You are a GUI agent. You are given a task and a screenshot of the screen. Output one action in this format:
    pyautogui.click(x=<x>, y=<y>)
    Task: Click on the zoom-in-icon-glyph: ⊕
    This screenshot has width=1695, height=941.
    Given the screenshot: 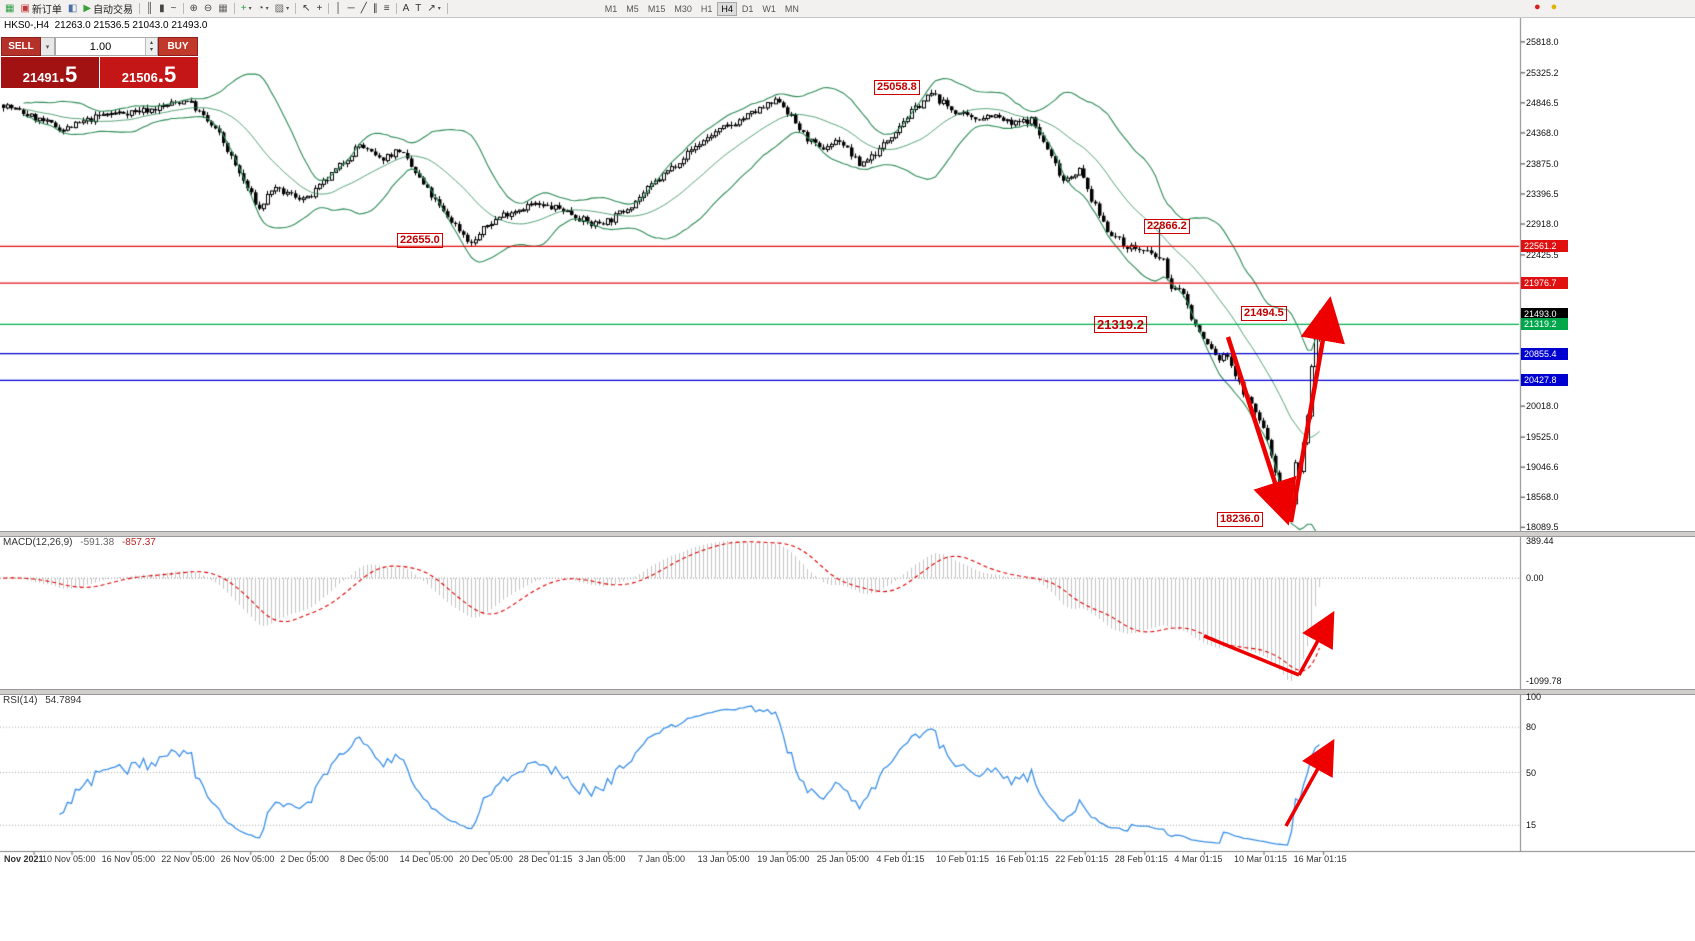 What is the action you would take?
    pyautogui.click(x=193, y=8)
    